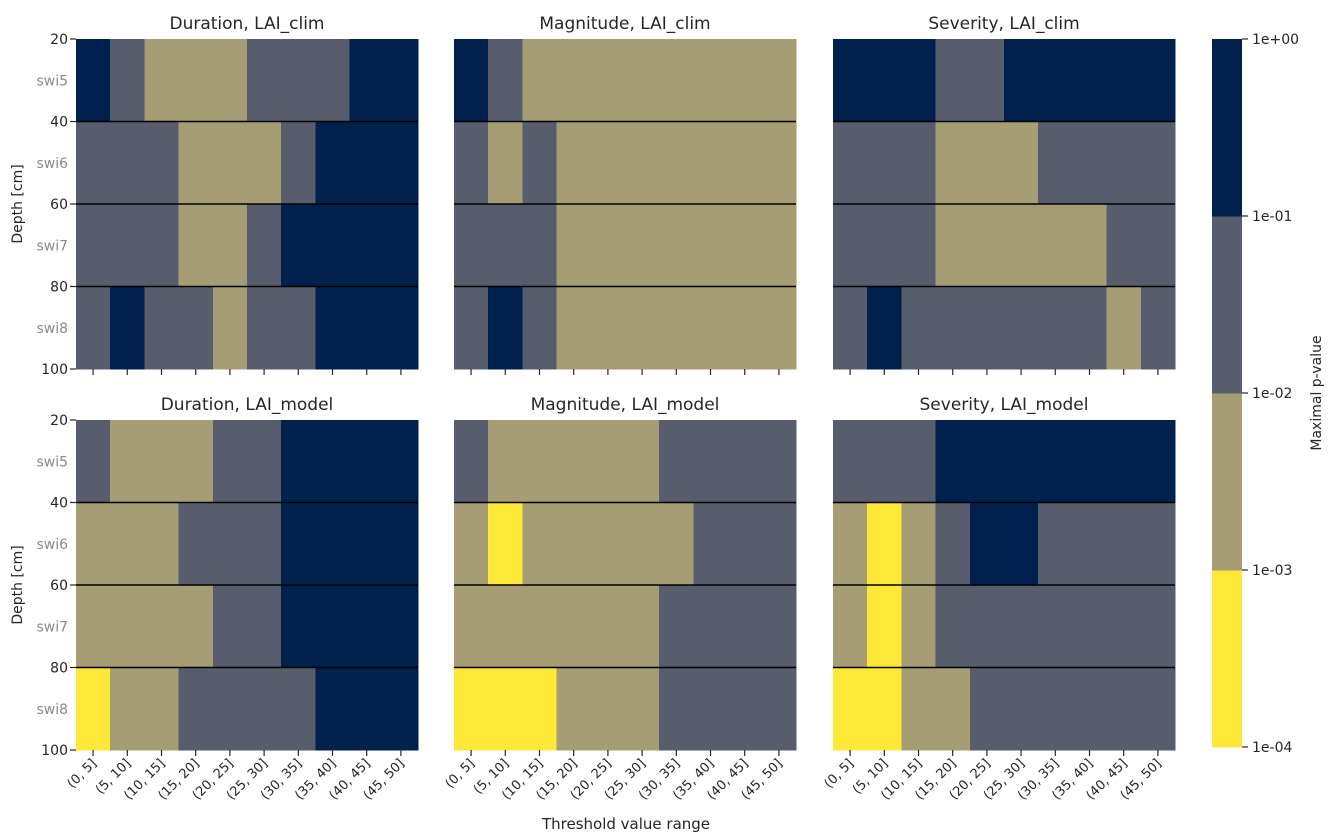 The width and height of the screenshot is (1336, 838). What do you see at coordinates (1272, 748) in the screenshot?
I see `colorbar-tick-label: 1e-04` at bounding box center [1272, 748].